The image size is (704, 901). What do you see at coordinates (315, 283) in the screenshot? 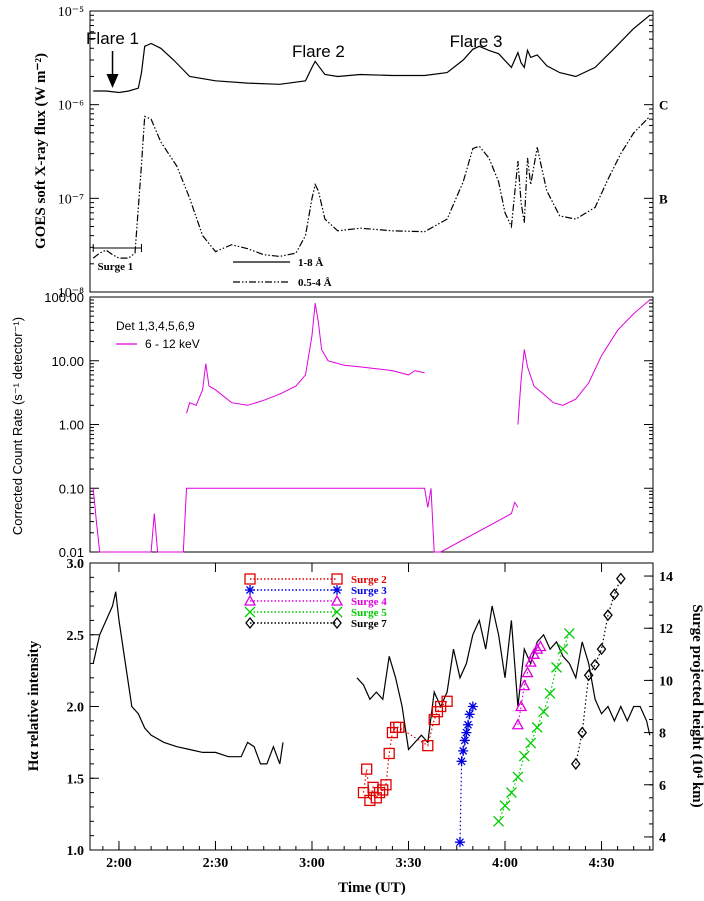
I see `legend-label-0-5-4: 0.5-4 Å` at bounding box center [315, 283].